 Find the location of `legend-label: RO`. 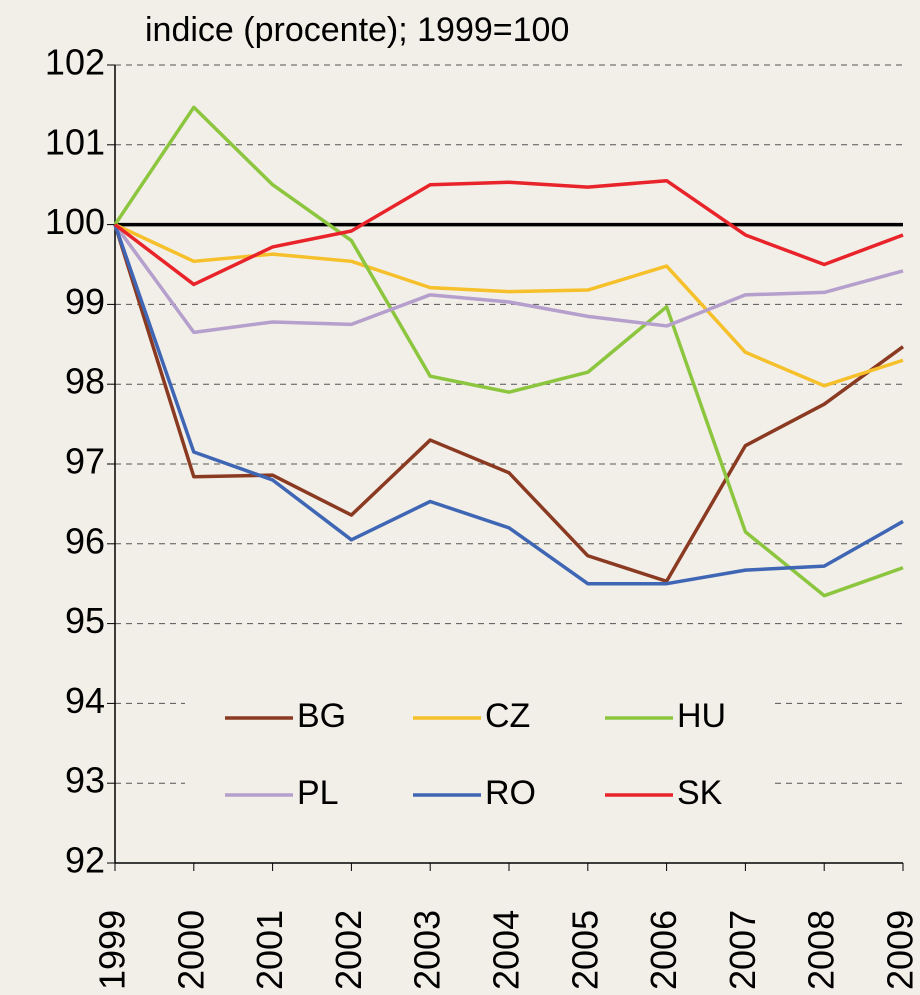

legend-label: RO is located at coordinates (510, 793).